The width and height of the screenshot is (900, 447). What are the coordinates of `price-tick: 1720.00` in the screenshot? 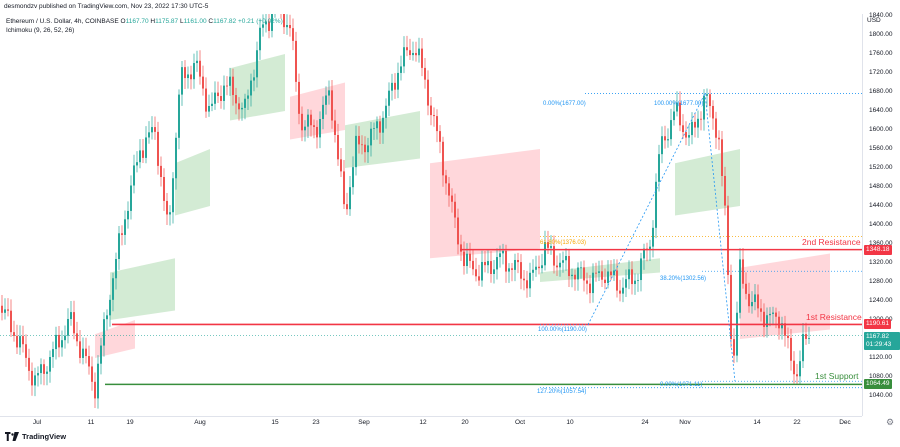 It's located at (881, 72).